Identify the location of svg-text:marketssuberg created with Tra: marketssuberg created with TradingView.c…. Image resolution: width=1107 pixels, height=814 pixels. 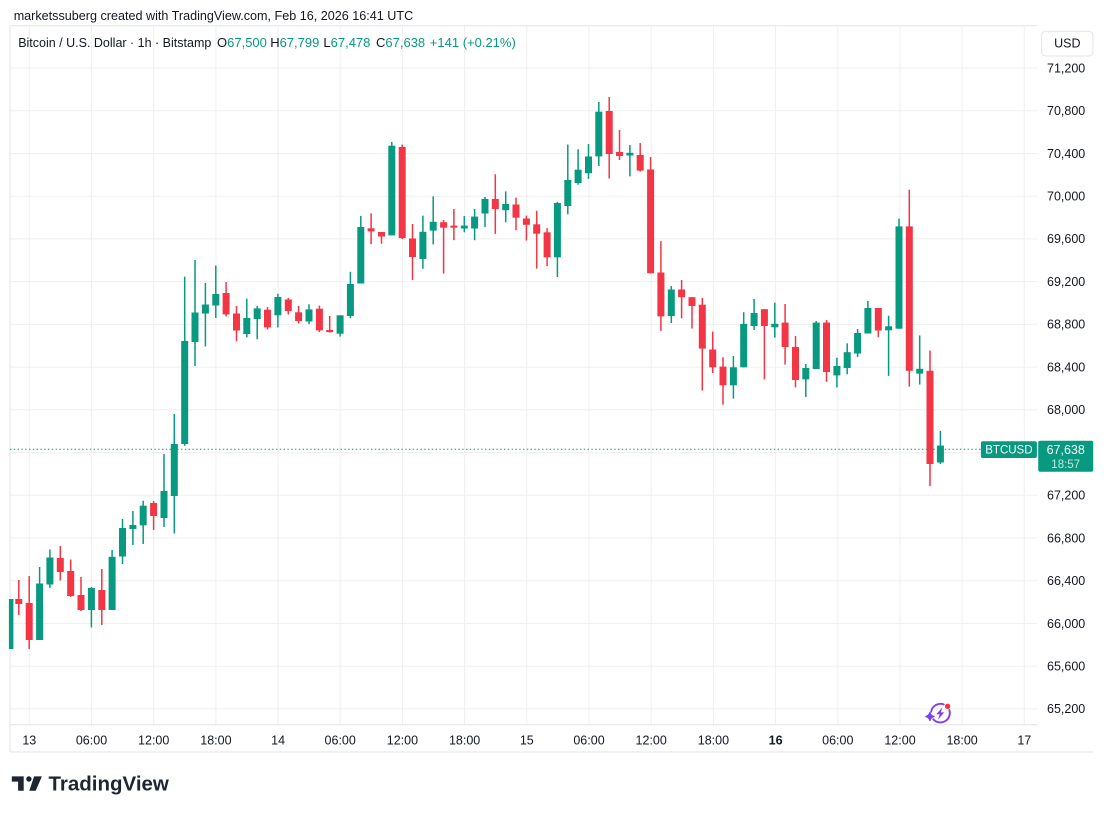
(213, 16).